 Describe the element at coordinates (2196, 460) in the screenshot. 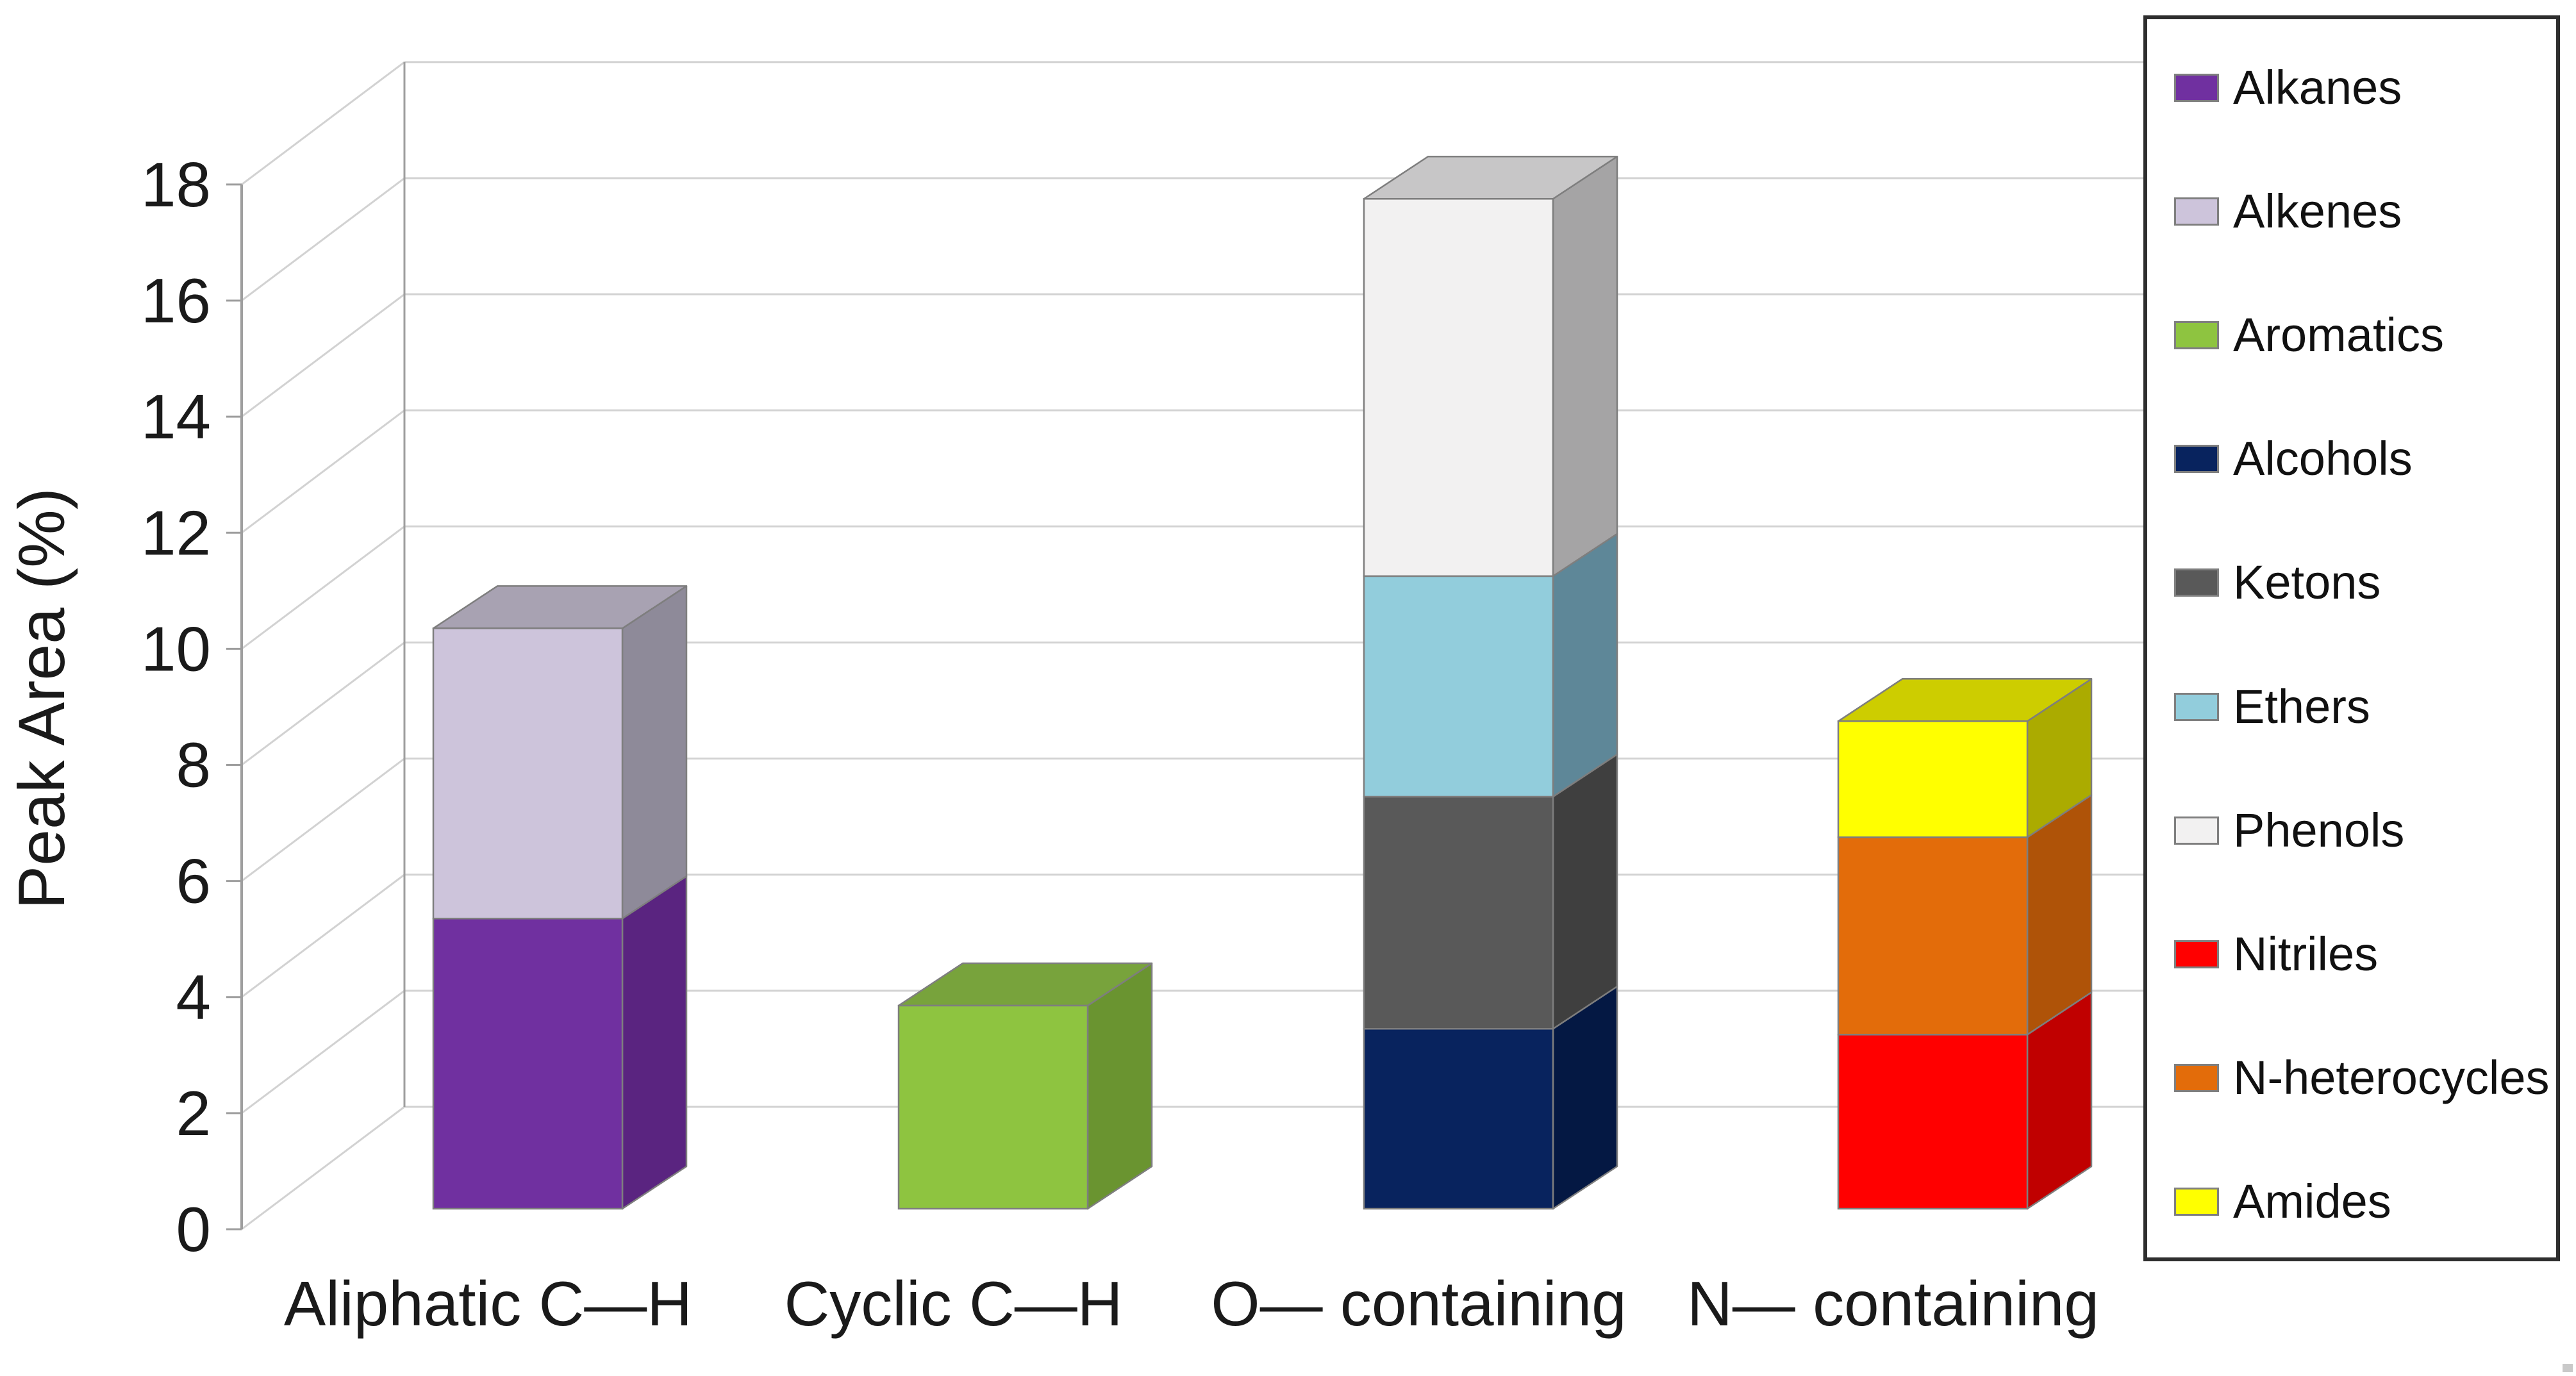

I see `legend-swatch-alcohols` at that location.